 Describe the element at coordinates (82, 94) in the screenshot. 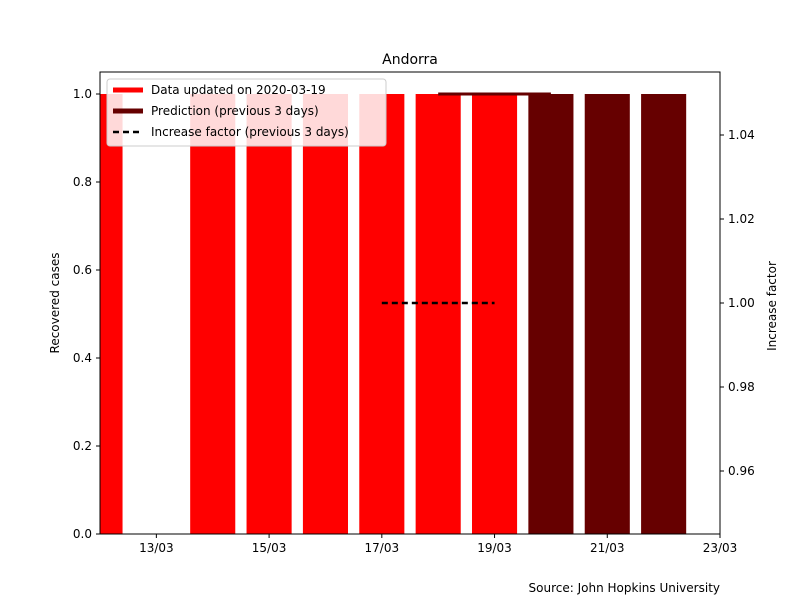

I see `y-tick-label: 1.0` at that location.